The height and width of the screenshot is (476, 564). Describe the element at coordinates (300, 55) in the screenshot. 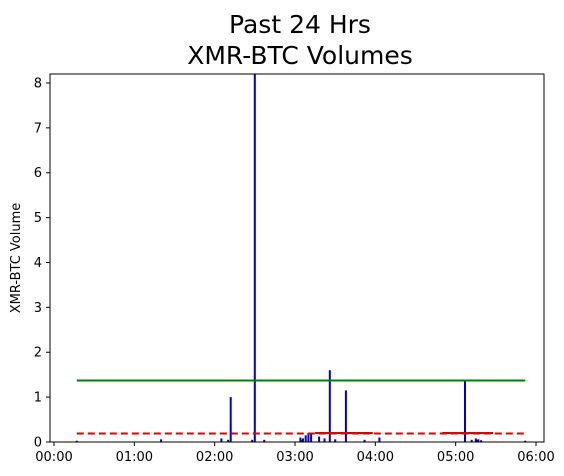

I see `chart-title-line2: XMR-BTC Volumes` at that location.